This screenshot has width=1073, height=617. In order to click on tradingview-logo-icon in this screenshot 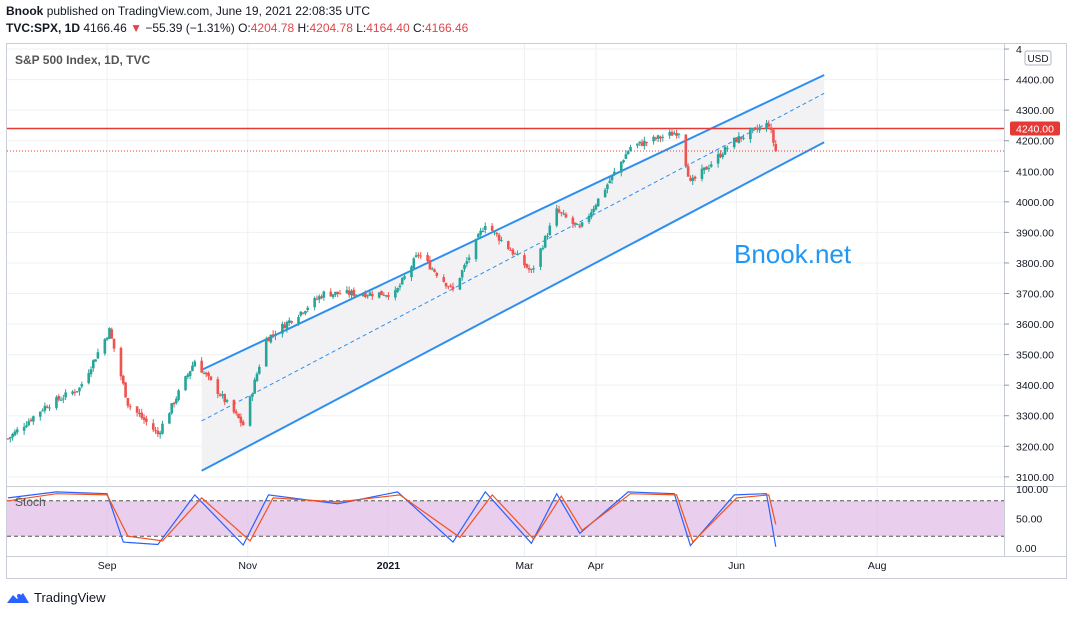, I will do `click(18, 597)`.